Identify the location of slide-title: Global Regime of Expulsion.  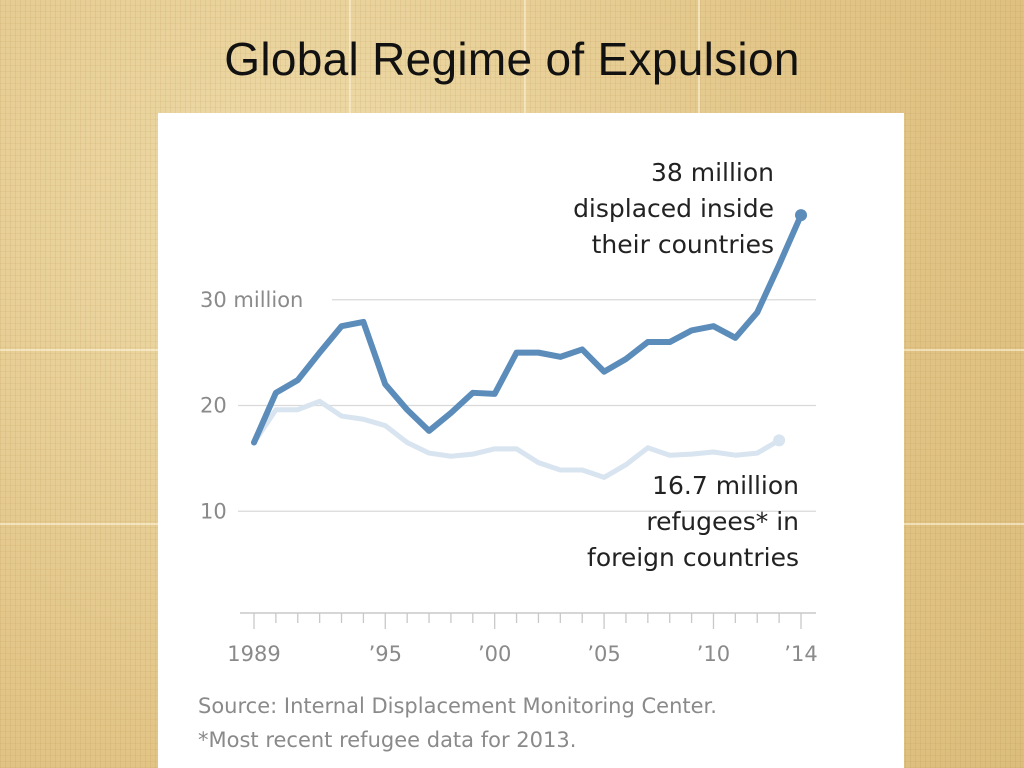
(512, 59).